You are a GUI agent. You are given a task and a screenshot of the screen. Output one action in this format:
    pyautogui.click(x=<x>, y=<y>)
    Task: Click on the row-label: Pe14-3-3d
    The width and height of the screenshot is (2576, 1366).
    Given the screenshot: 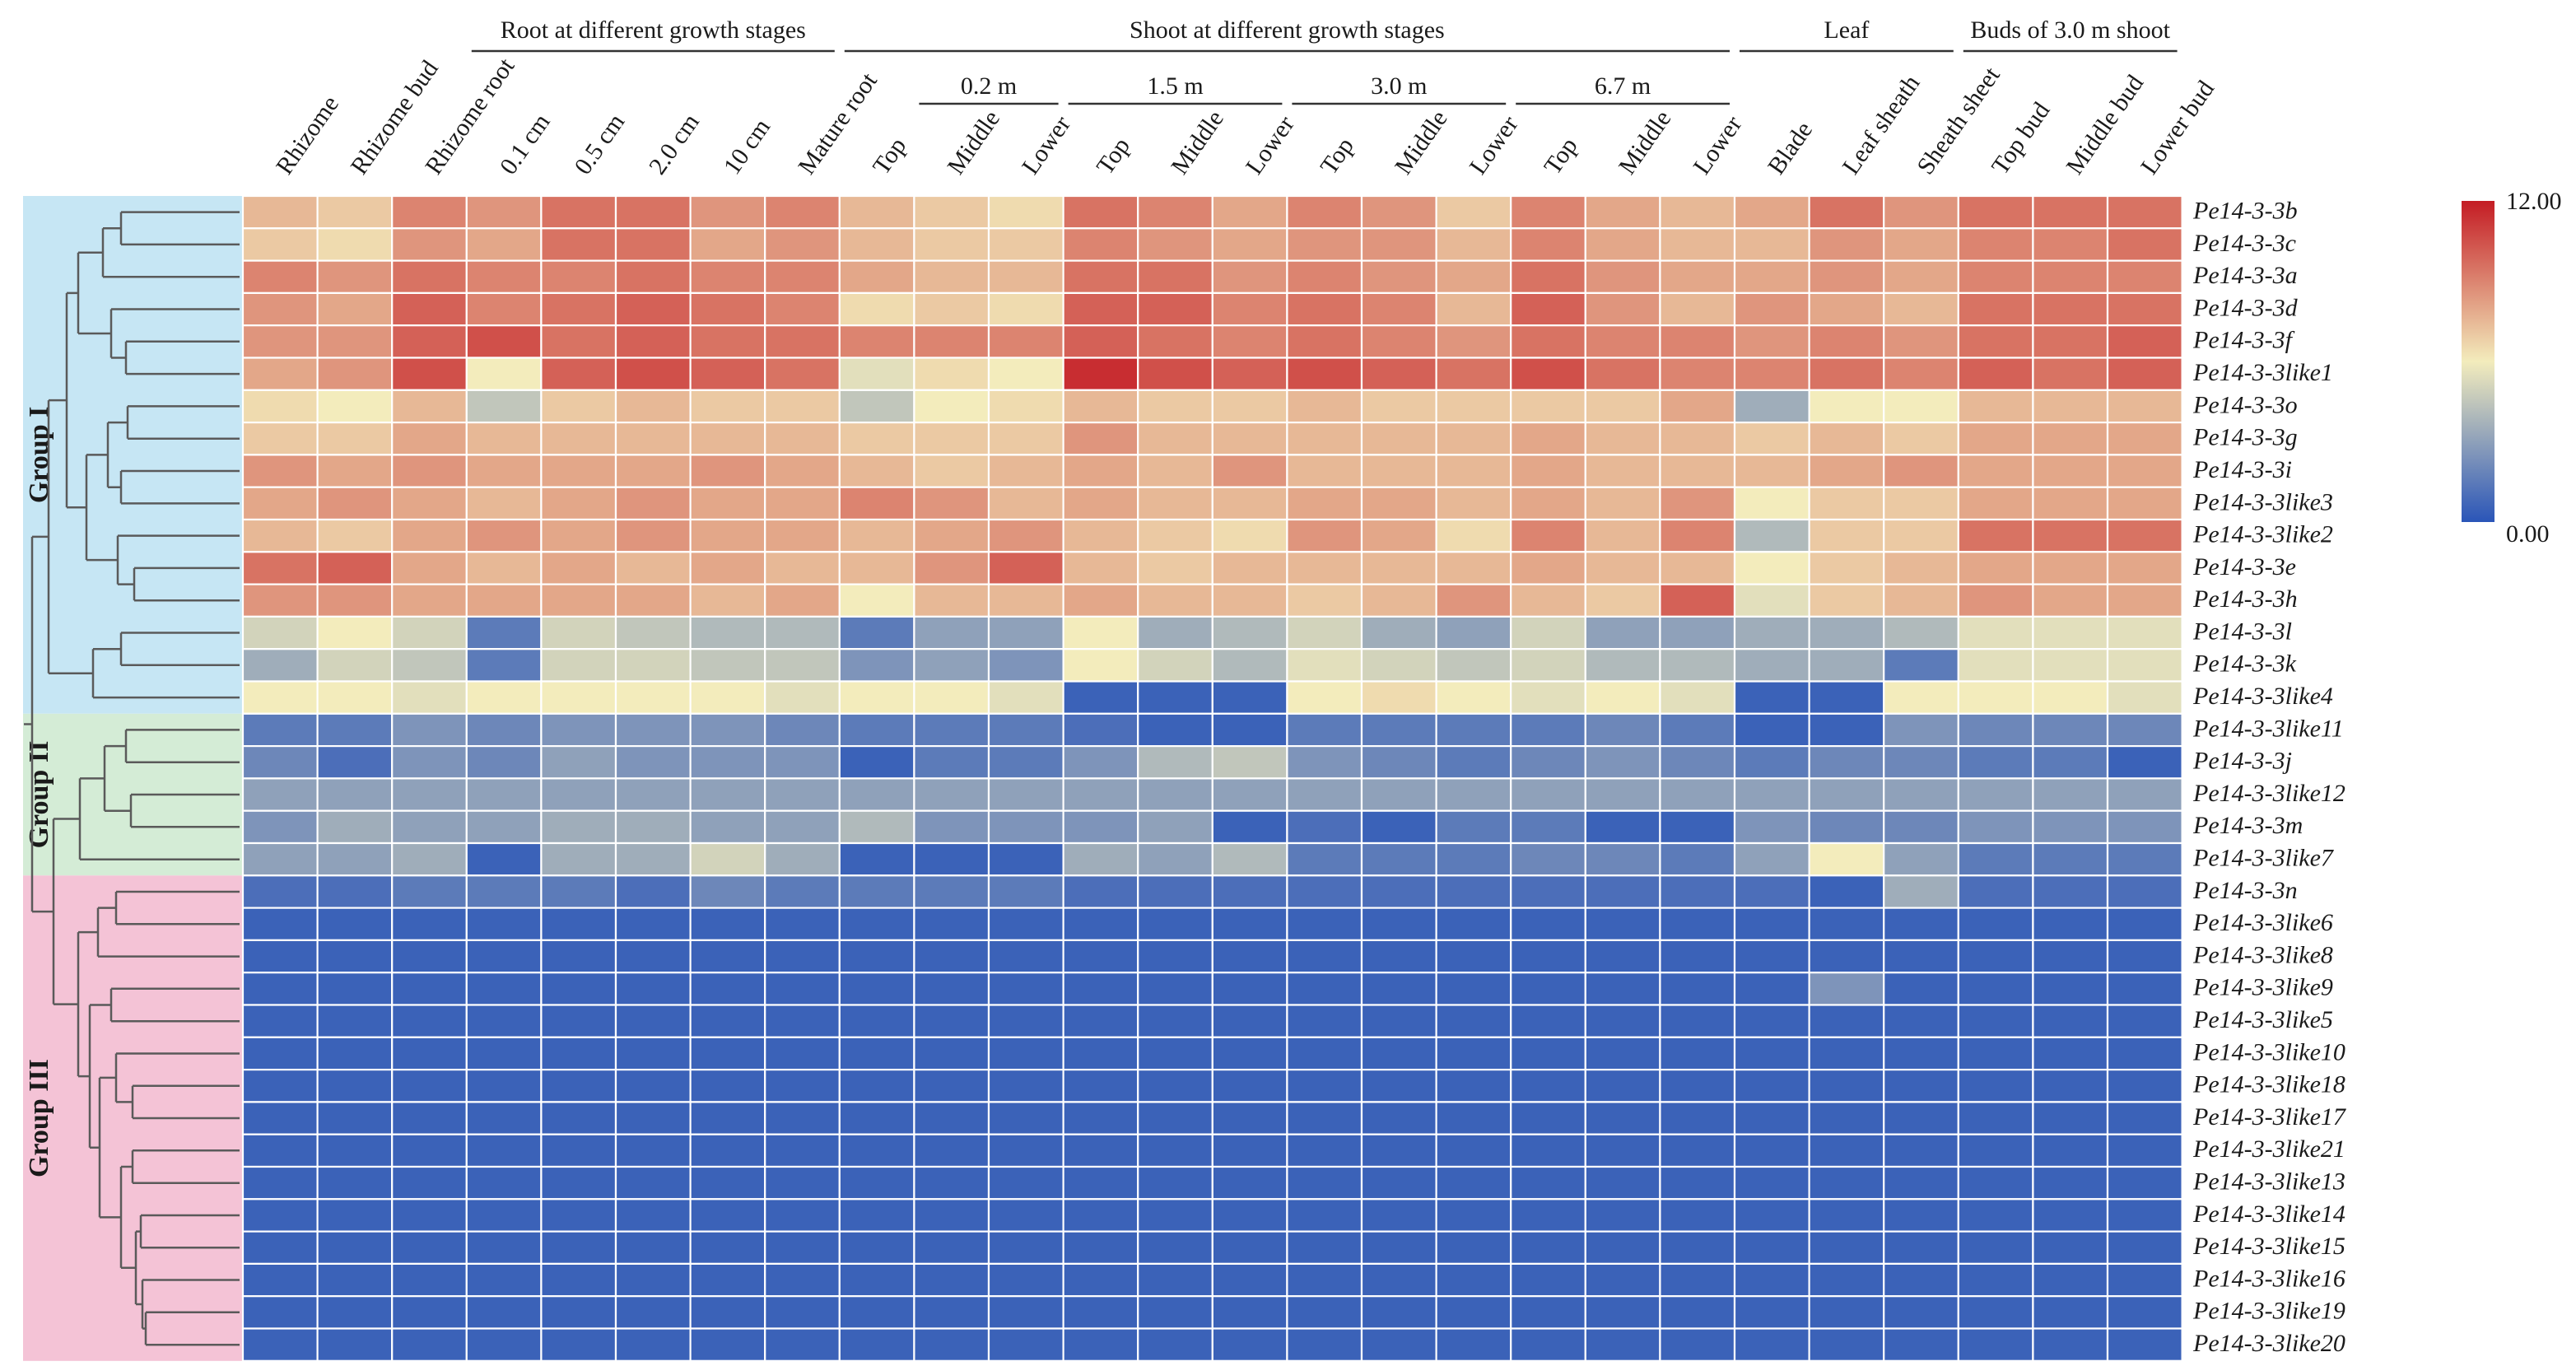 What is the action you would take?
    pyautogui.click(x=2245, y=307)
    